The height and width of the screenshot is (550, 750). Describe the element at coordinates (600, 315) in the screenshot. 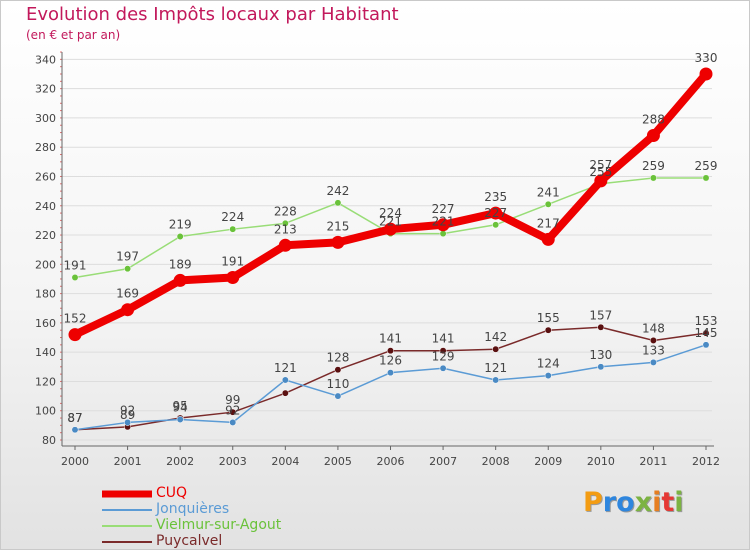

I see `data-label-puycalvel: 157` at that location.